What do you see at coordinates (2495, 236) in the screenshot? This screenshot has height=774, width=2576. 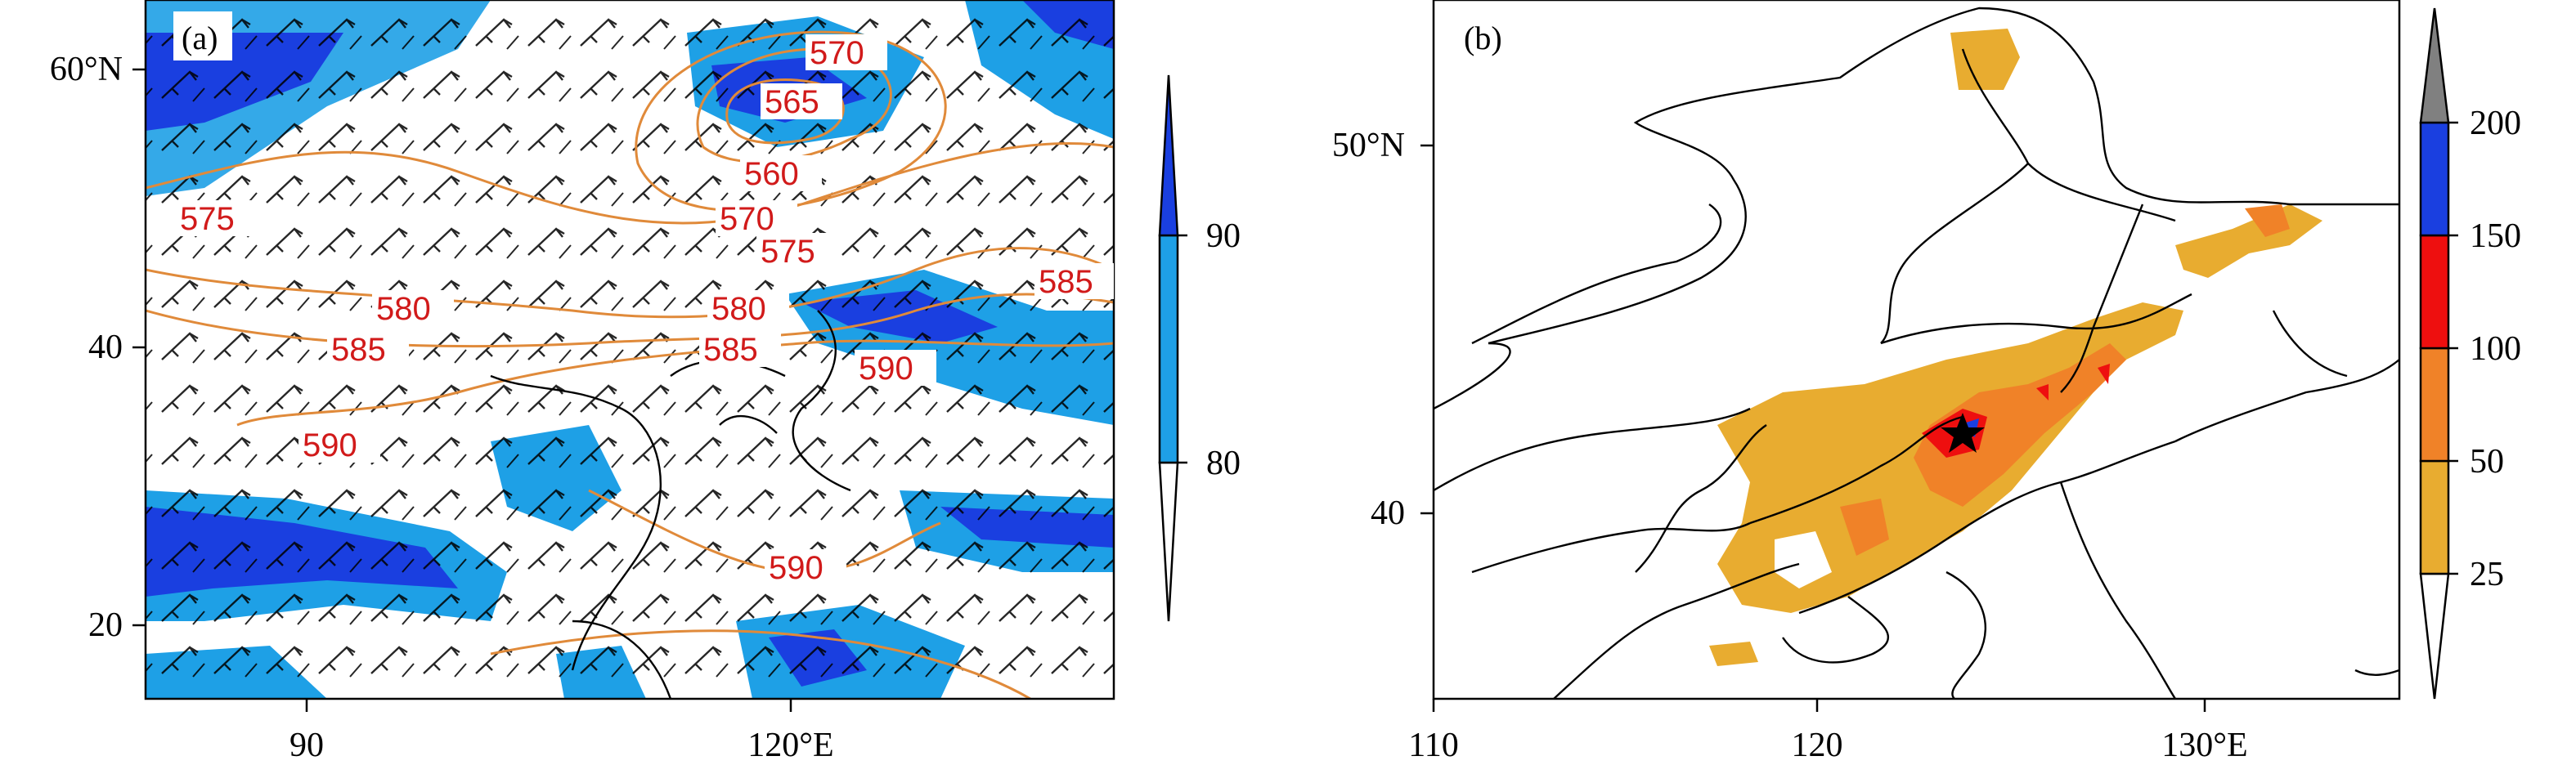 I see `colorbar-tick-label: 150` at bounding box center [2495, 236].